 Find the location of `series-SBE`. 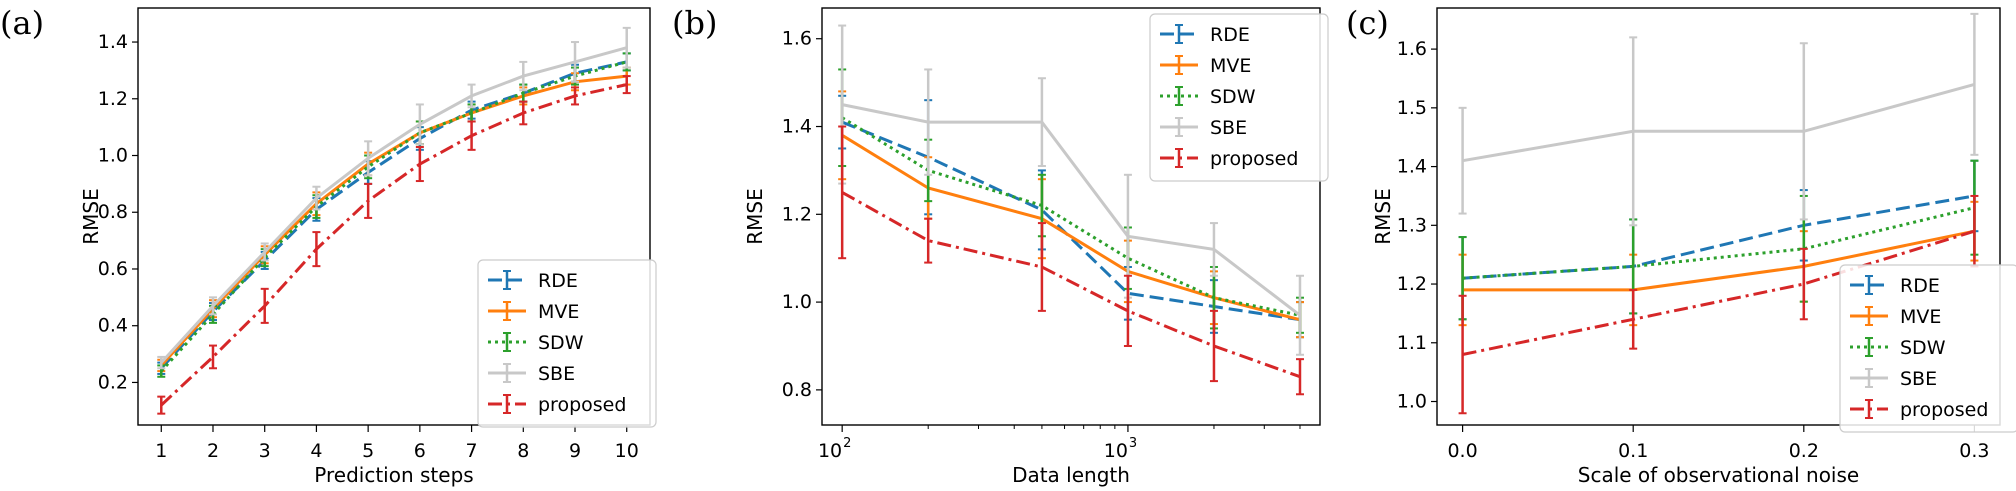

series-SBE is located at coordinates (1718, 119).